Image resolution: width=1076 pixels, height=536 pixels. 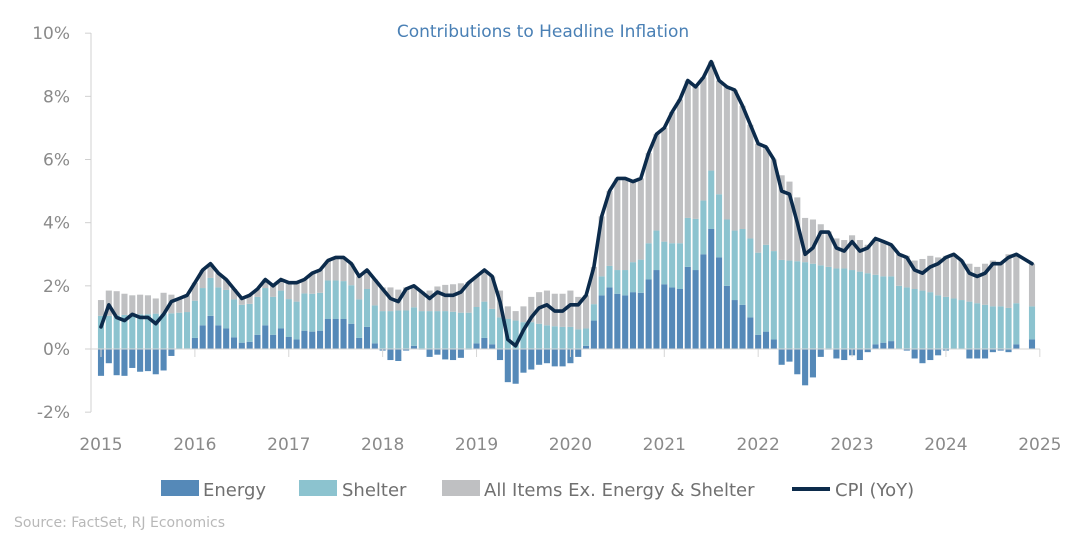 I want to click on legend-swatch-energy, so click(x=180, y=488).